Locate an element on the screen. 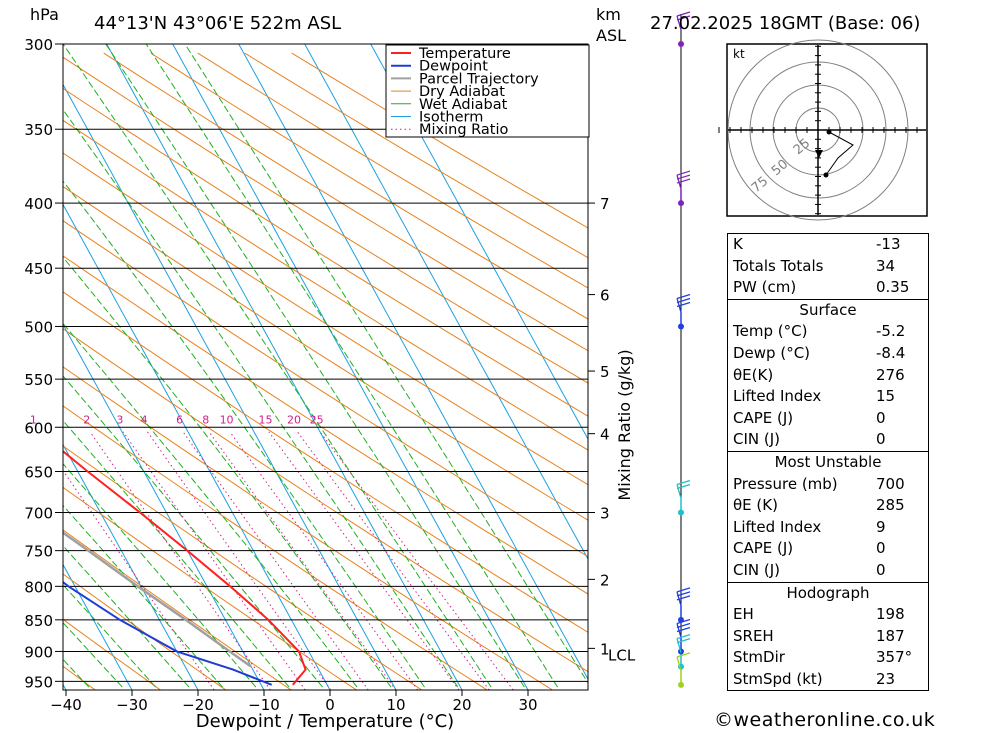 This screenshot has width=1000, height=733. mixing-ratio-label: 3 is located at coordinates (119, 419).